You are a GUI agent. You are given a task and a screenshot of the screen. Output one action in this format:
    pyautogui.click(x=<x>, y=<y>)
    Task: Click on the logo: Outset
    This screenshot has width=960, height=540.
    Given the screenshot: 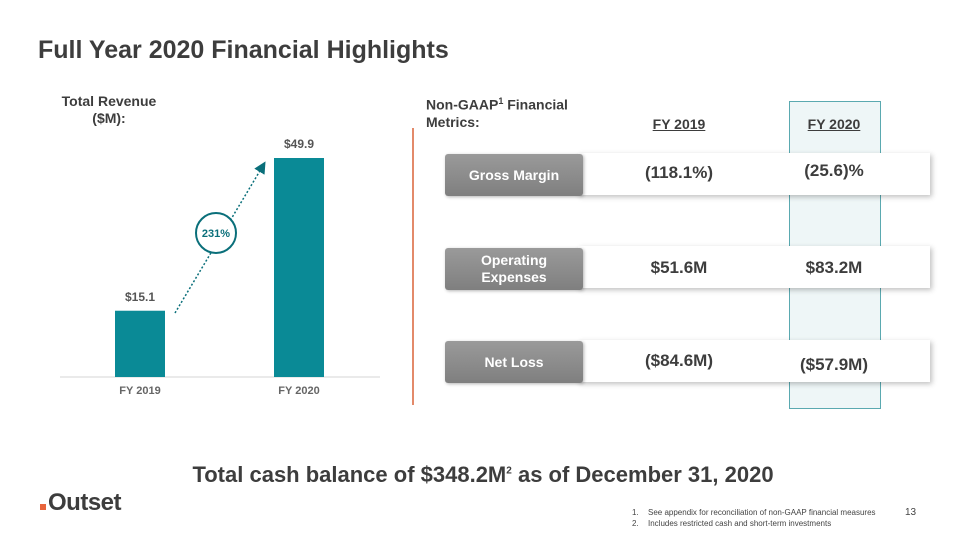 What is the action you would take?
    pyautogui.click(x=81, y=503)
    